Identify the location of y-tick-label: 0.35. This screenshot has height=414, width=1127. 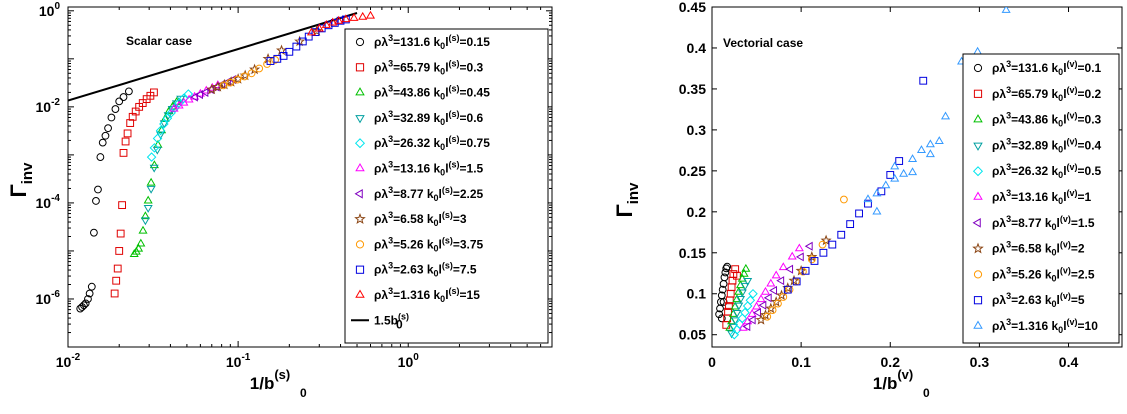
(692, 89).